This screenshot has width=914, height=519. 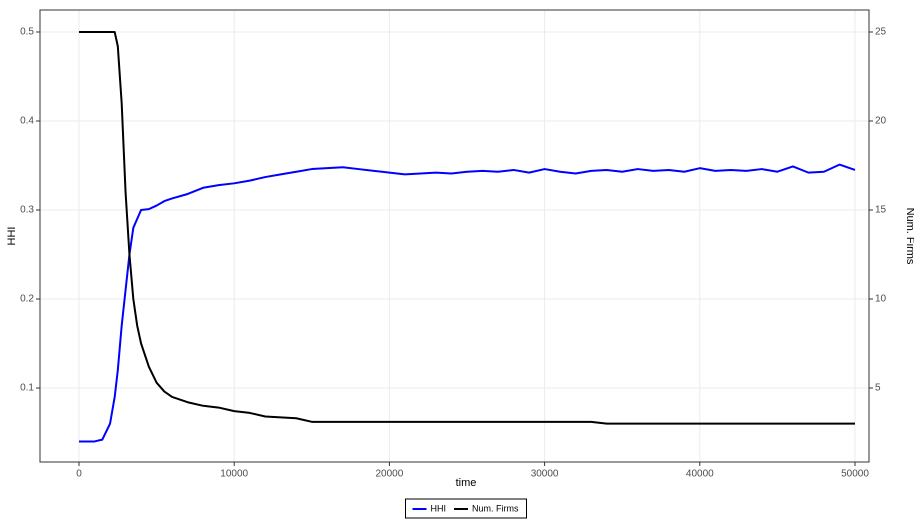 What do you see at coordinates (27, 121) in the screenshot?
I see `y-tick-label: 0.4` at bounding box center [27, 121].